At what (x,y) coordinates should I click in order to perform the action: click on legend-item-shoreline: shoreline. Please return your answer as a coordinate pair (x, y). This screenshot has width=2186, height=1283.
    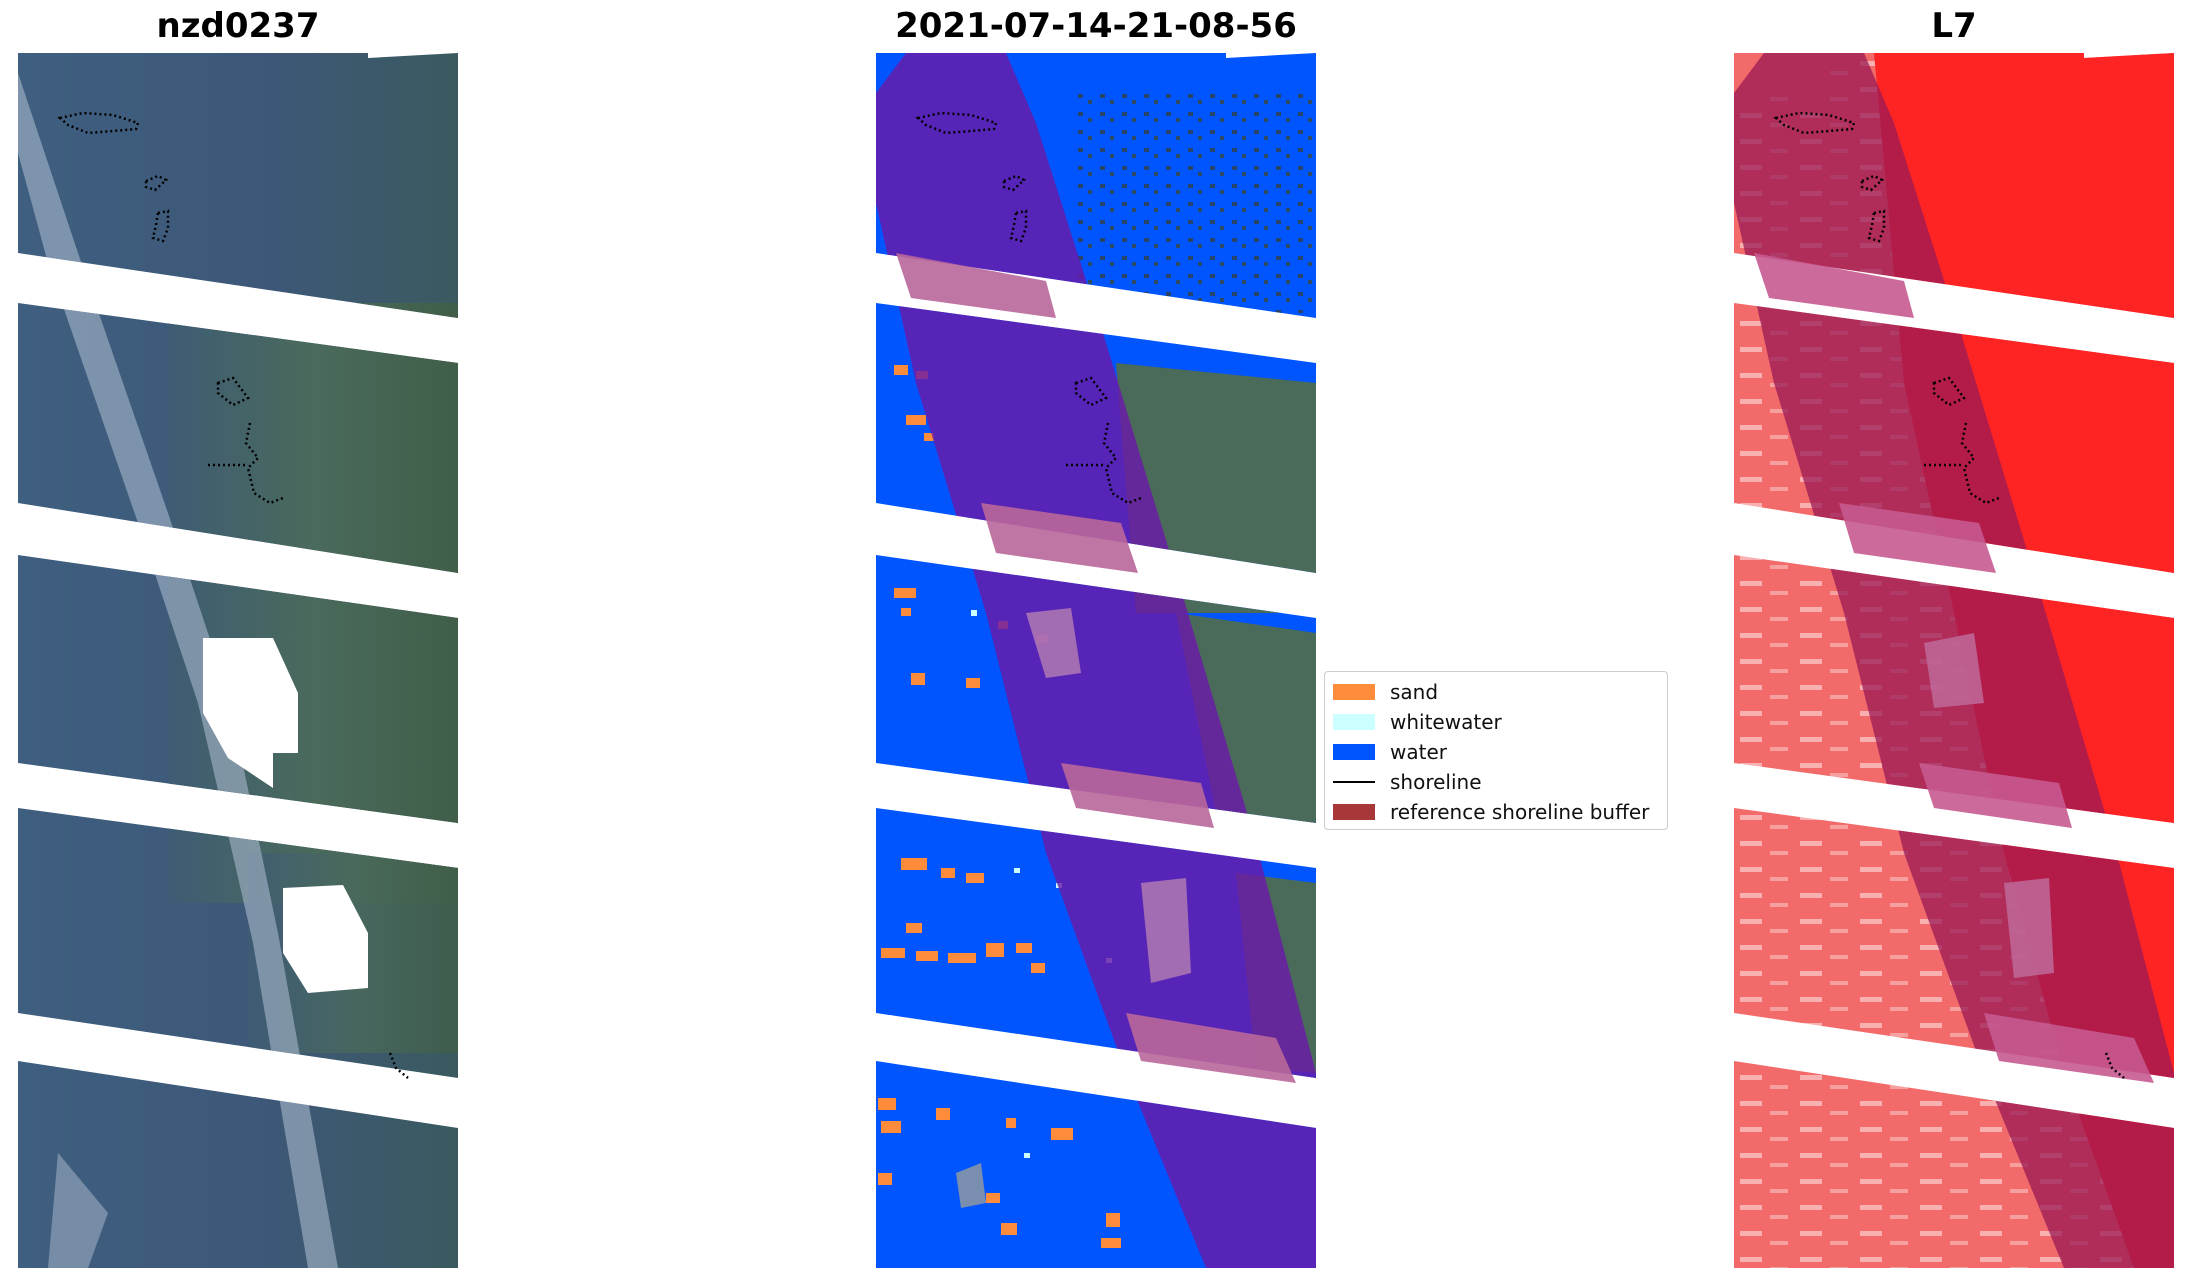
    Looking at the image, I should click on (1496, 782).